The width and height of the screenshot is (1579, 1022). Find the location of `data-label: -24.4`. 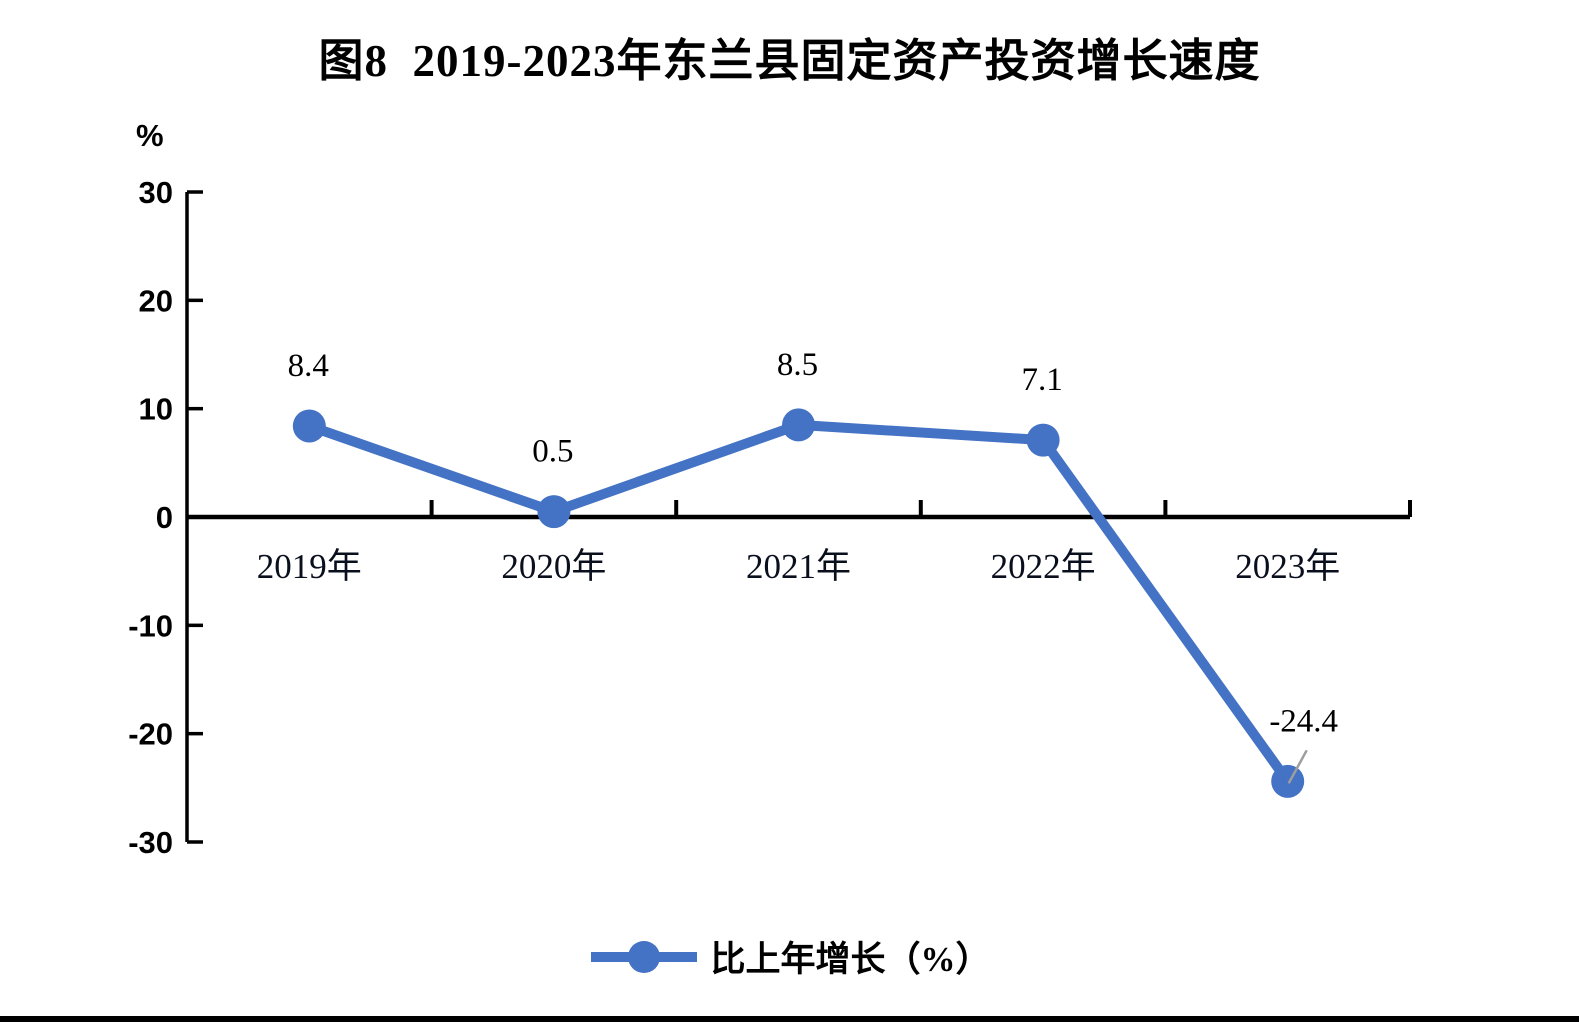

data-label: -24.4 is located at coordinates (1303, 721).